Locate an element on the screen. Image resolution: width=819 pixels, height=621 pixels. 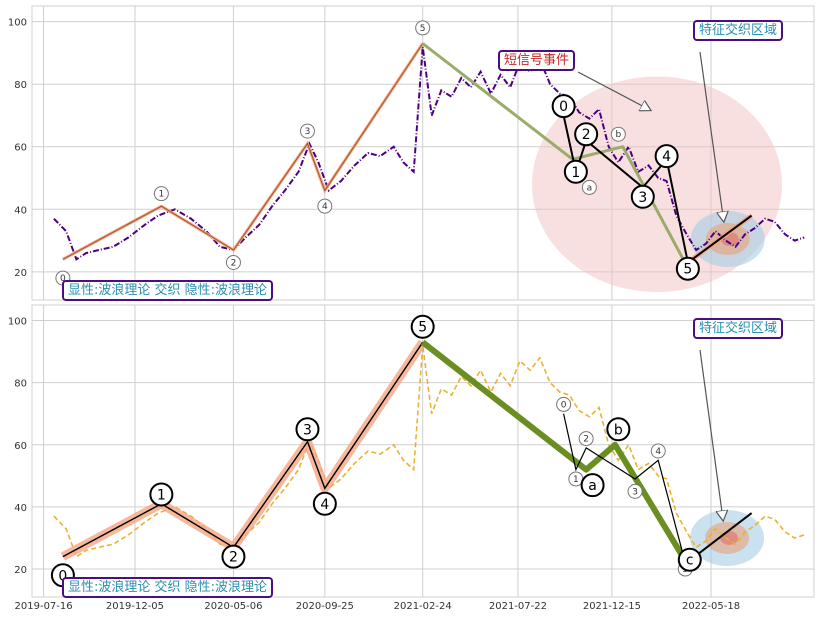
x-tick-label: 2021-12-15 is located at coordinates (612, 606).